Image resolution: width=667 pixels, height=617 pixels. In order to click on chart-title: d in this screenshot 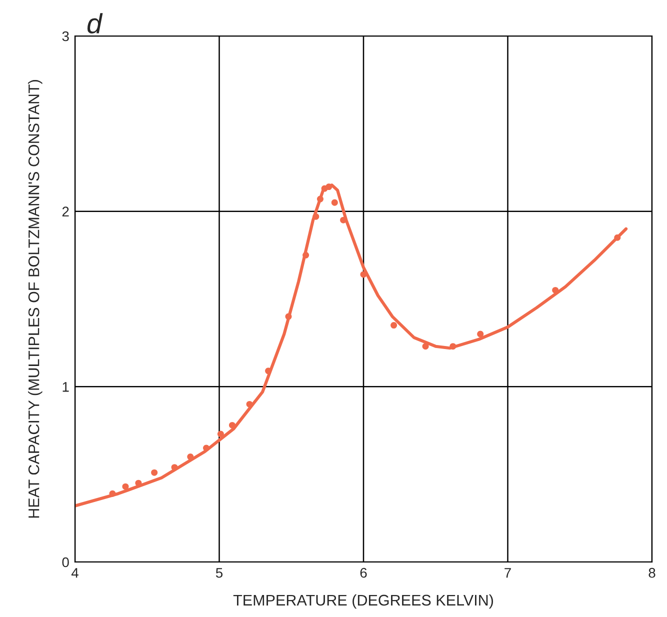, I will do `click(95, 23)`.